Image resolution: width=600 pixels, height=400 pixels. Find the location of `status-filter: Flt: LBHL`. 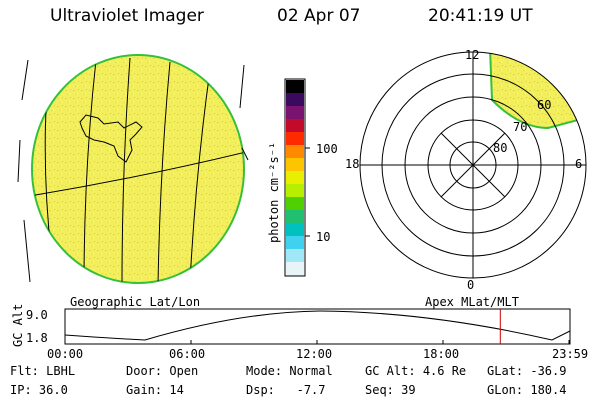

status-filter: Flt: LBHL is located at coordinates (43, 371).